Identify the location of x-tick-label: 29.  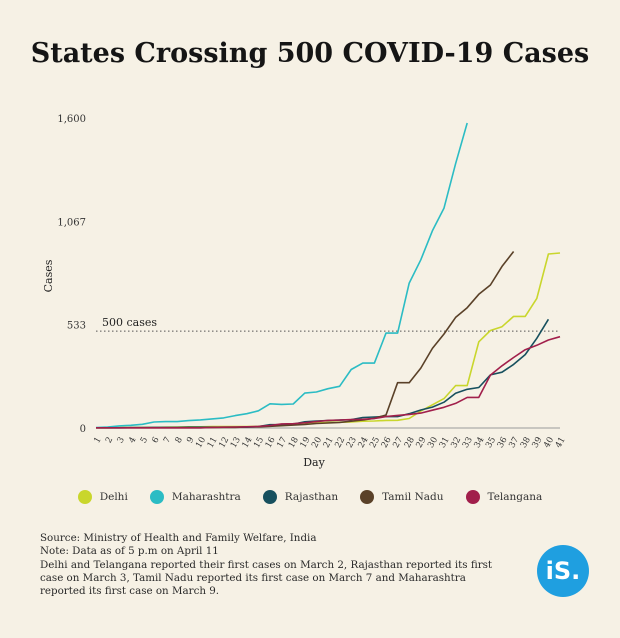
(421, 442).